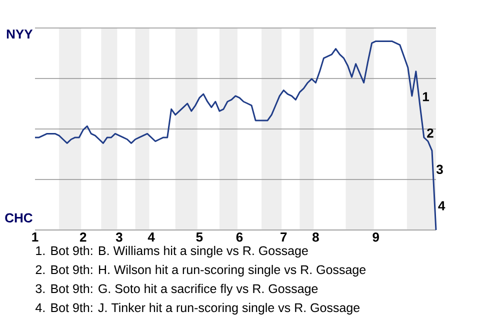 The image size is (480, 320). I want to click on annotation: 2, so click(430, 133).